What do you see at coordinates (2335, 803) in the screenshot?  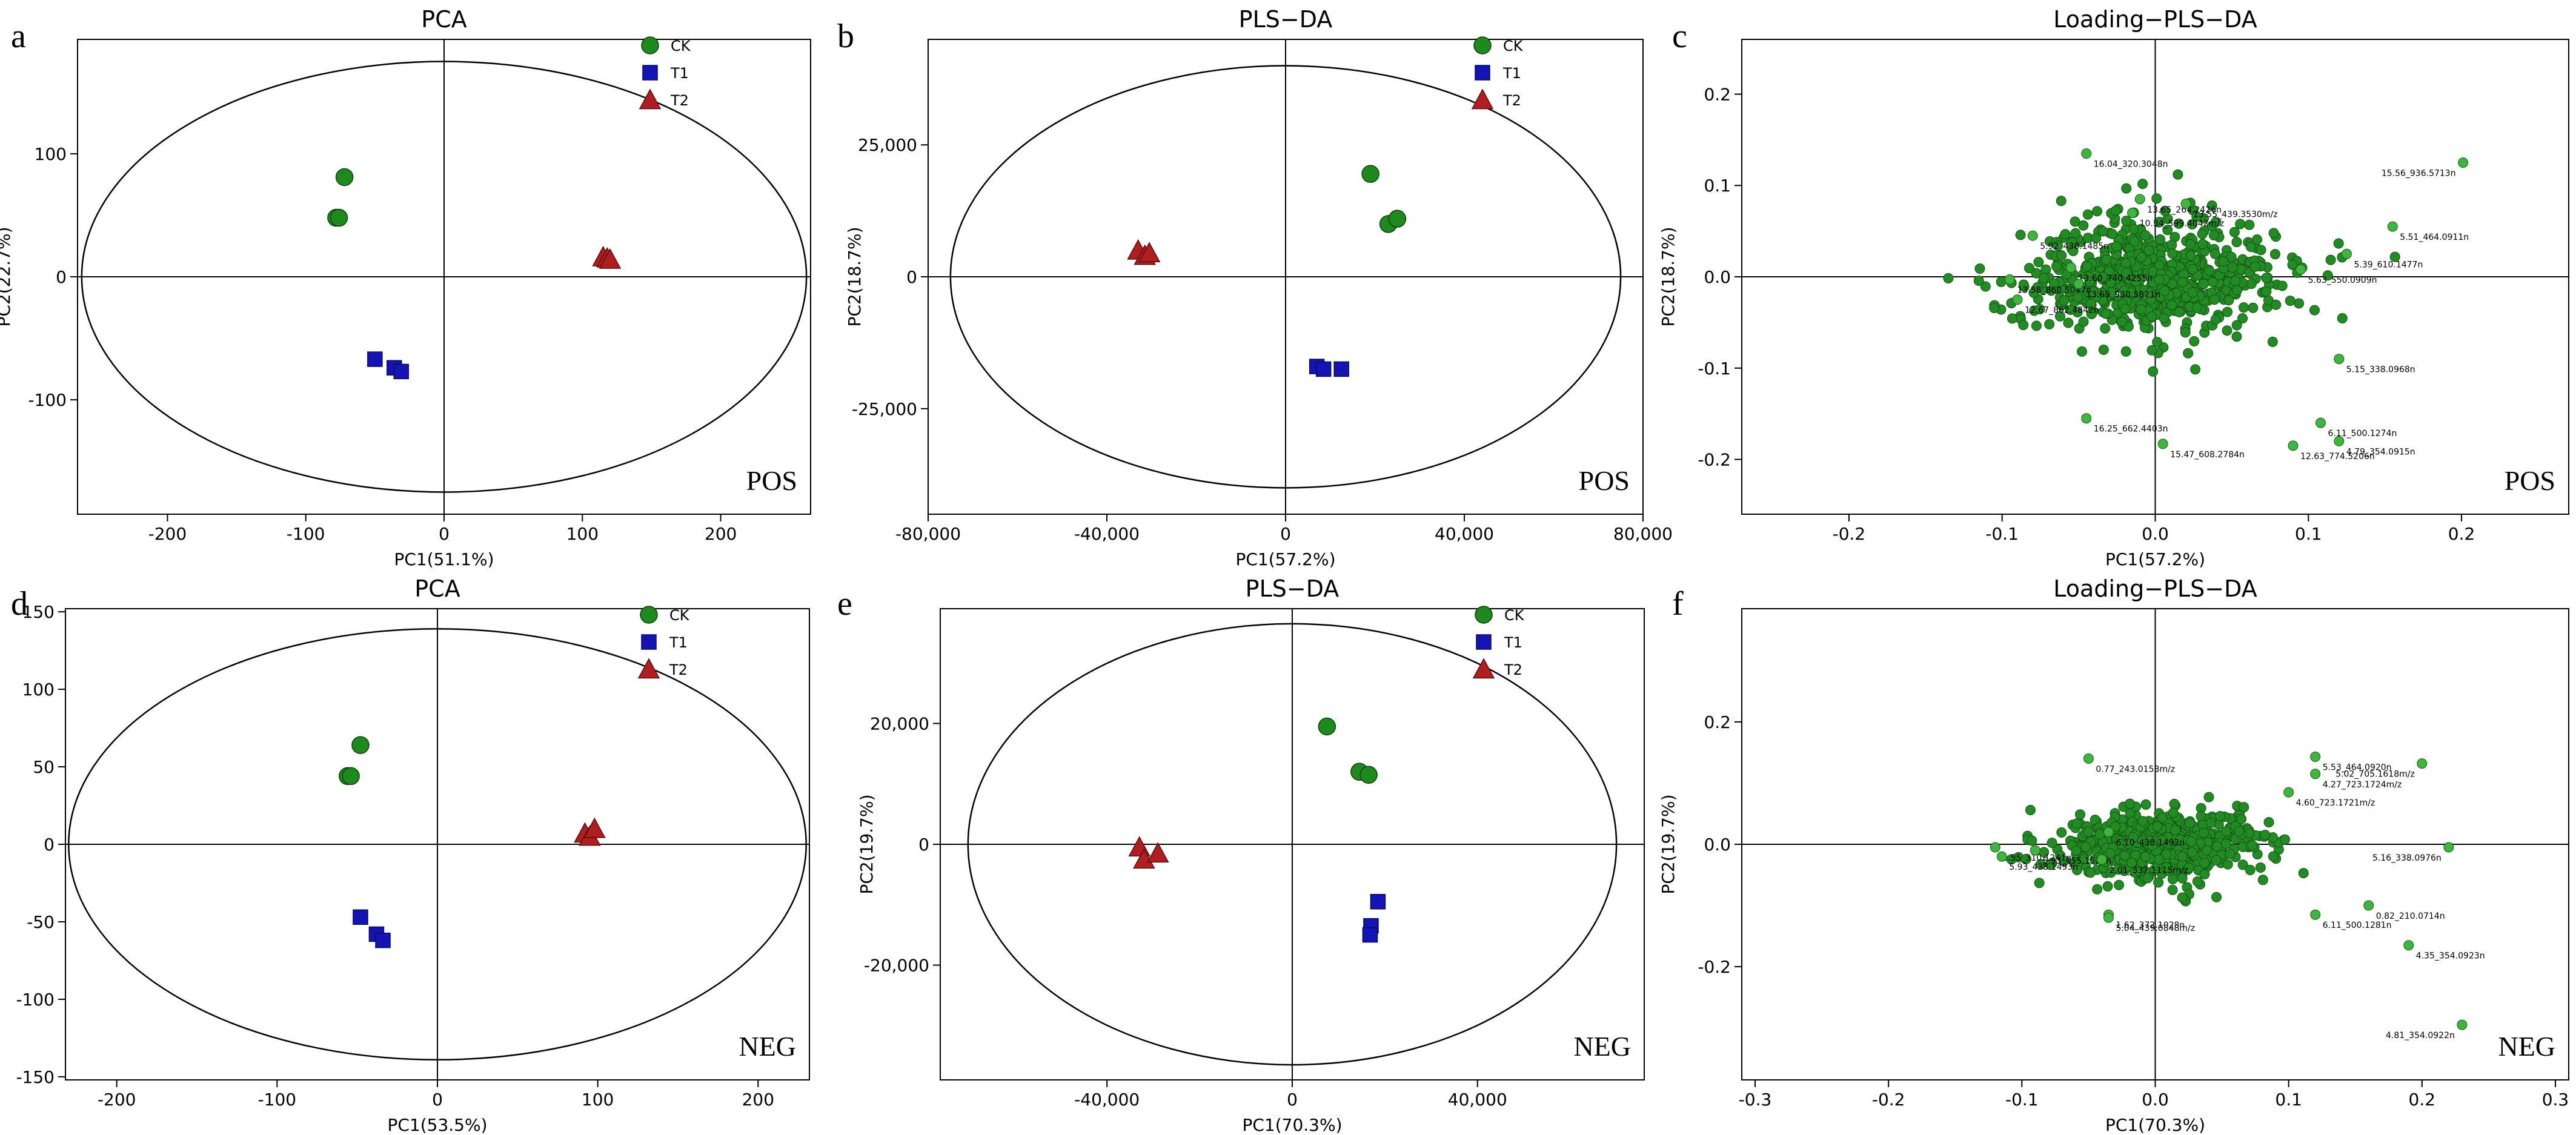 I see `loading-annotation: 4.60_723.1721m/z` at bounding box center [2335, 803].